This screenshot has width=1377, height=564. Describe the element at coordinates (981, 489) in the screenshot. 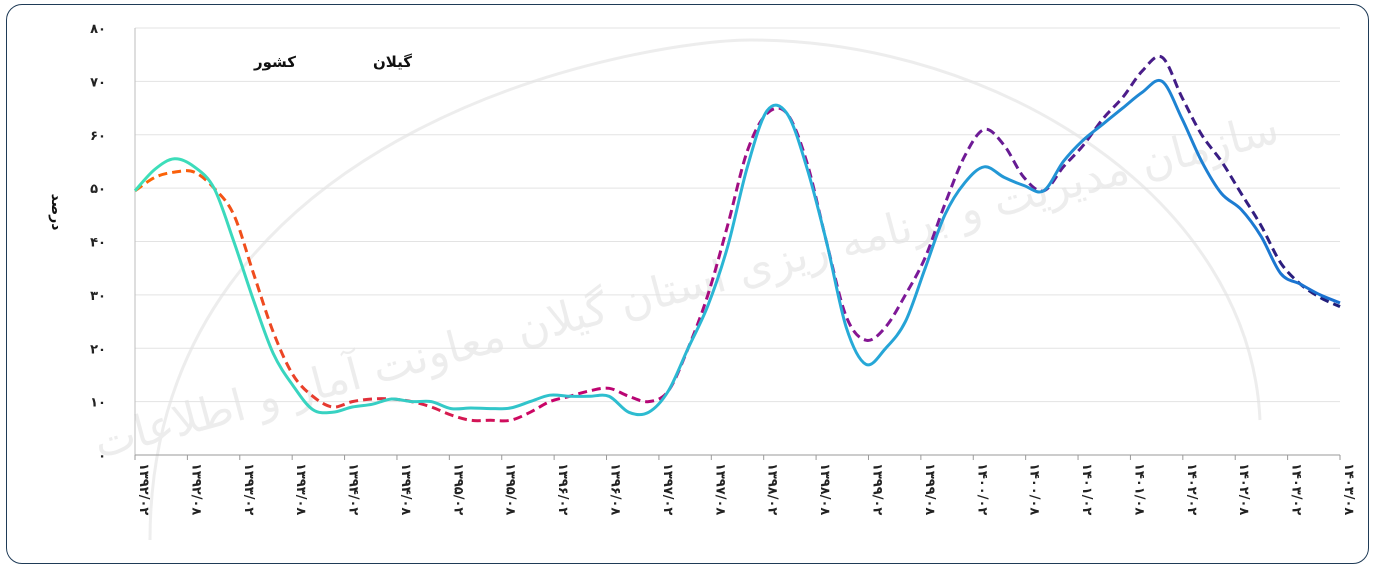

I see `x-tick-label: ۱۴۰۰/۰۲` at that location.